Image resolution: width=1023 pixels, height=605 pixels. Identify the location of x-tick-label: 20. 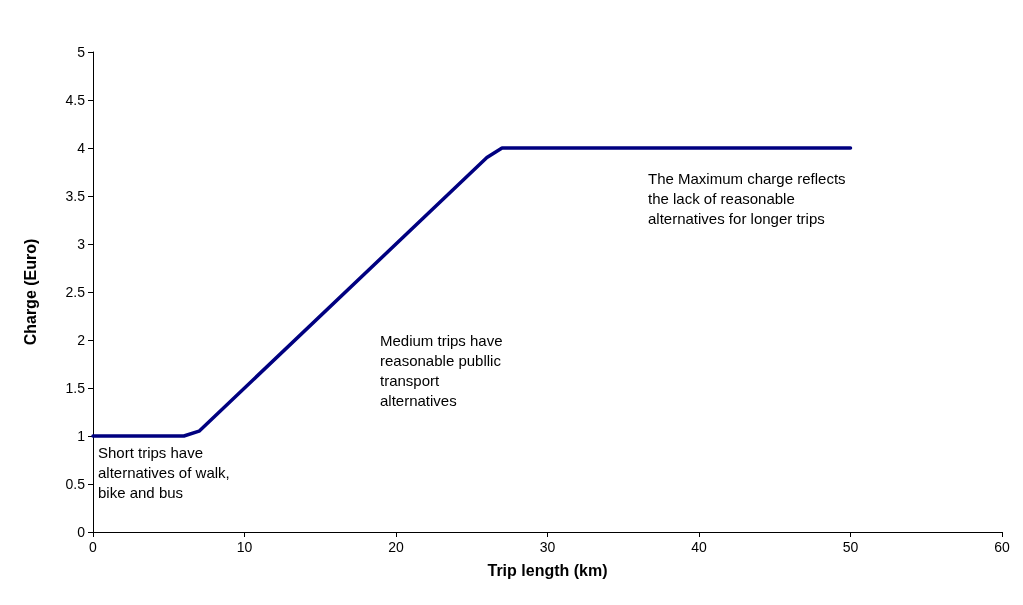
(396, 547).